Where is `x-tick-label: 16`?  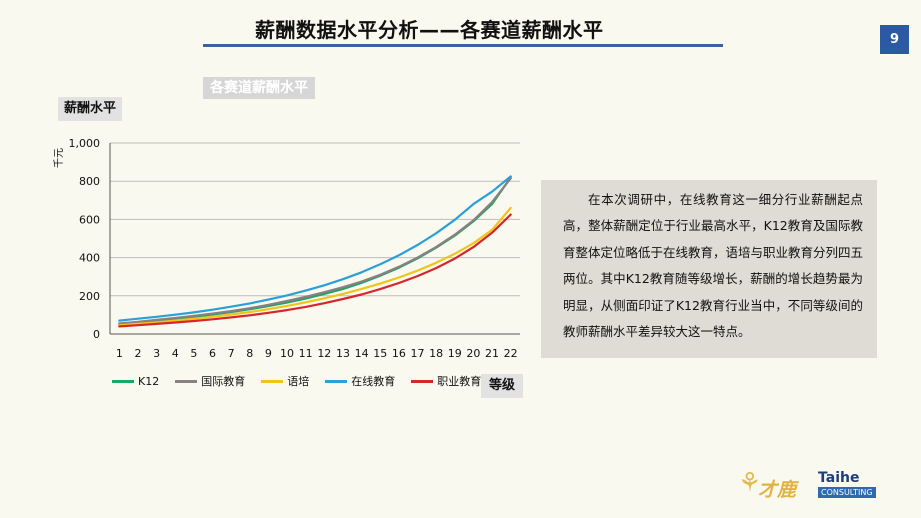
x-tick-label: 16 is located at coordinates (399, 353).